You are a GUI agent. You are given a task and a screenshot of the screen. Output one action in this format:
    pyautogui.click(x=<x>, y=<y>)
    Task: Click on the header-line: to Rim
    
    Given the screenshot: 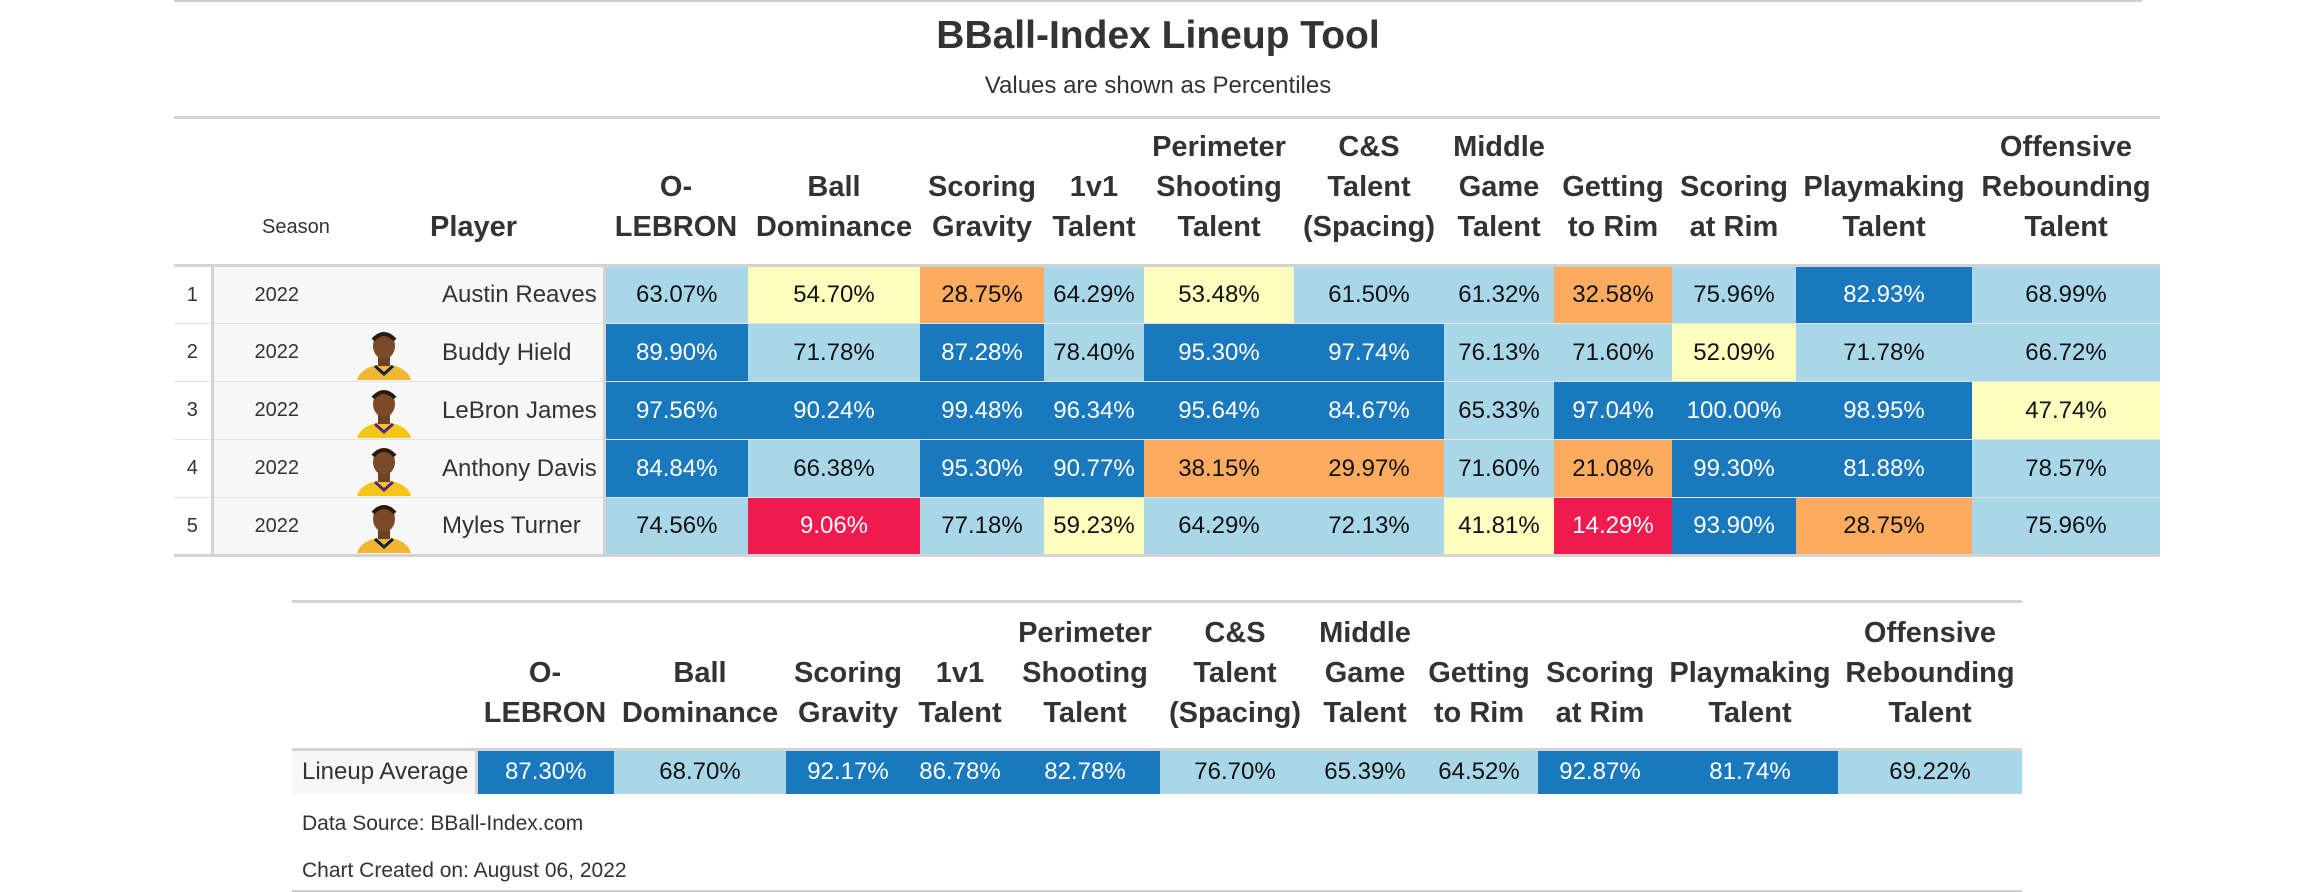 What is the action you would take?
    pyautogui.click(x=1479, y=713)
    